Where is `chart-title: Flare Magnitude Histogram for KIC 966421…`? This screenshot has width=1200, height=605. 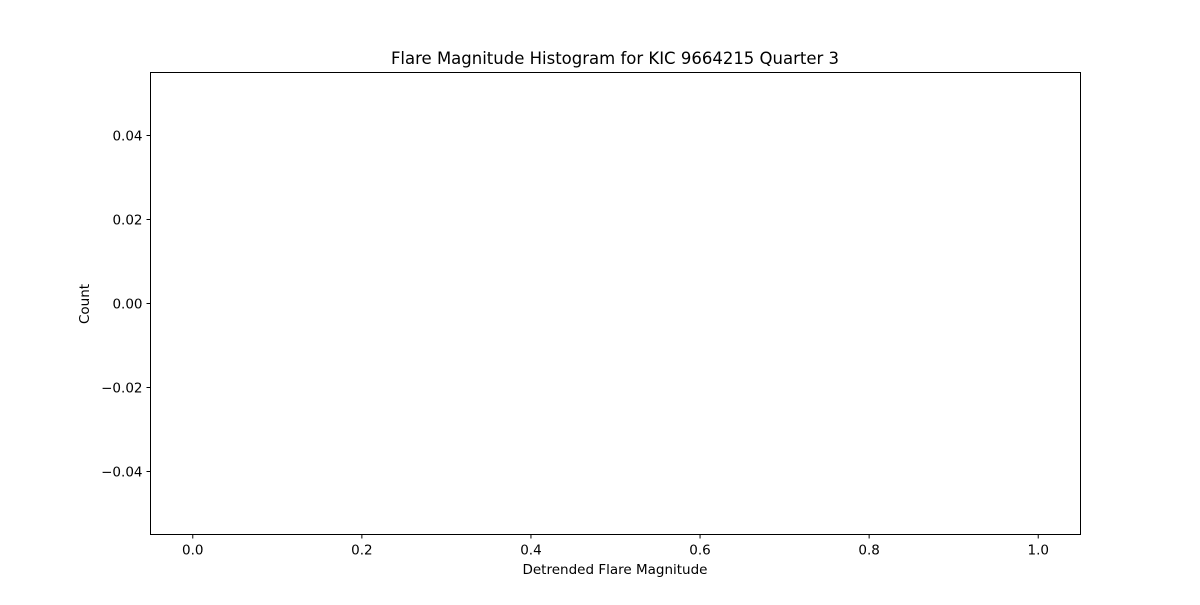
chart-title: Flare Magnitude Histogram for KIC 966421… is located at coordinates (615, 58).